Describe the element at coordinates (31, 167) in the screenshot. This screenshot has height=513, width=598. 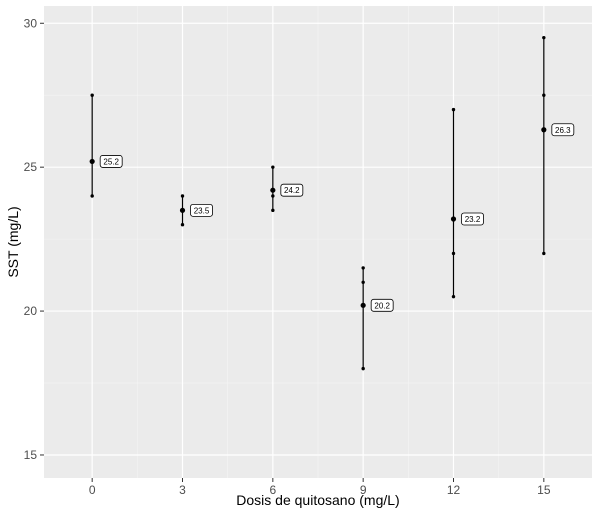
I see `y-tick-label: 25` at that location.